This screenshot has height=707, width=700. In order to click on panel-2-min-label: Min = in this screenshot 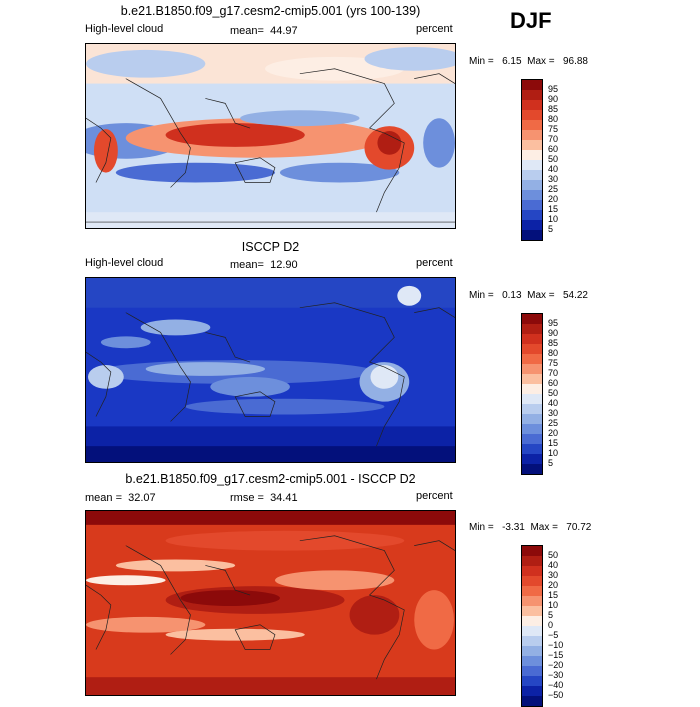, I will do `click(481, 295)`.